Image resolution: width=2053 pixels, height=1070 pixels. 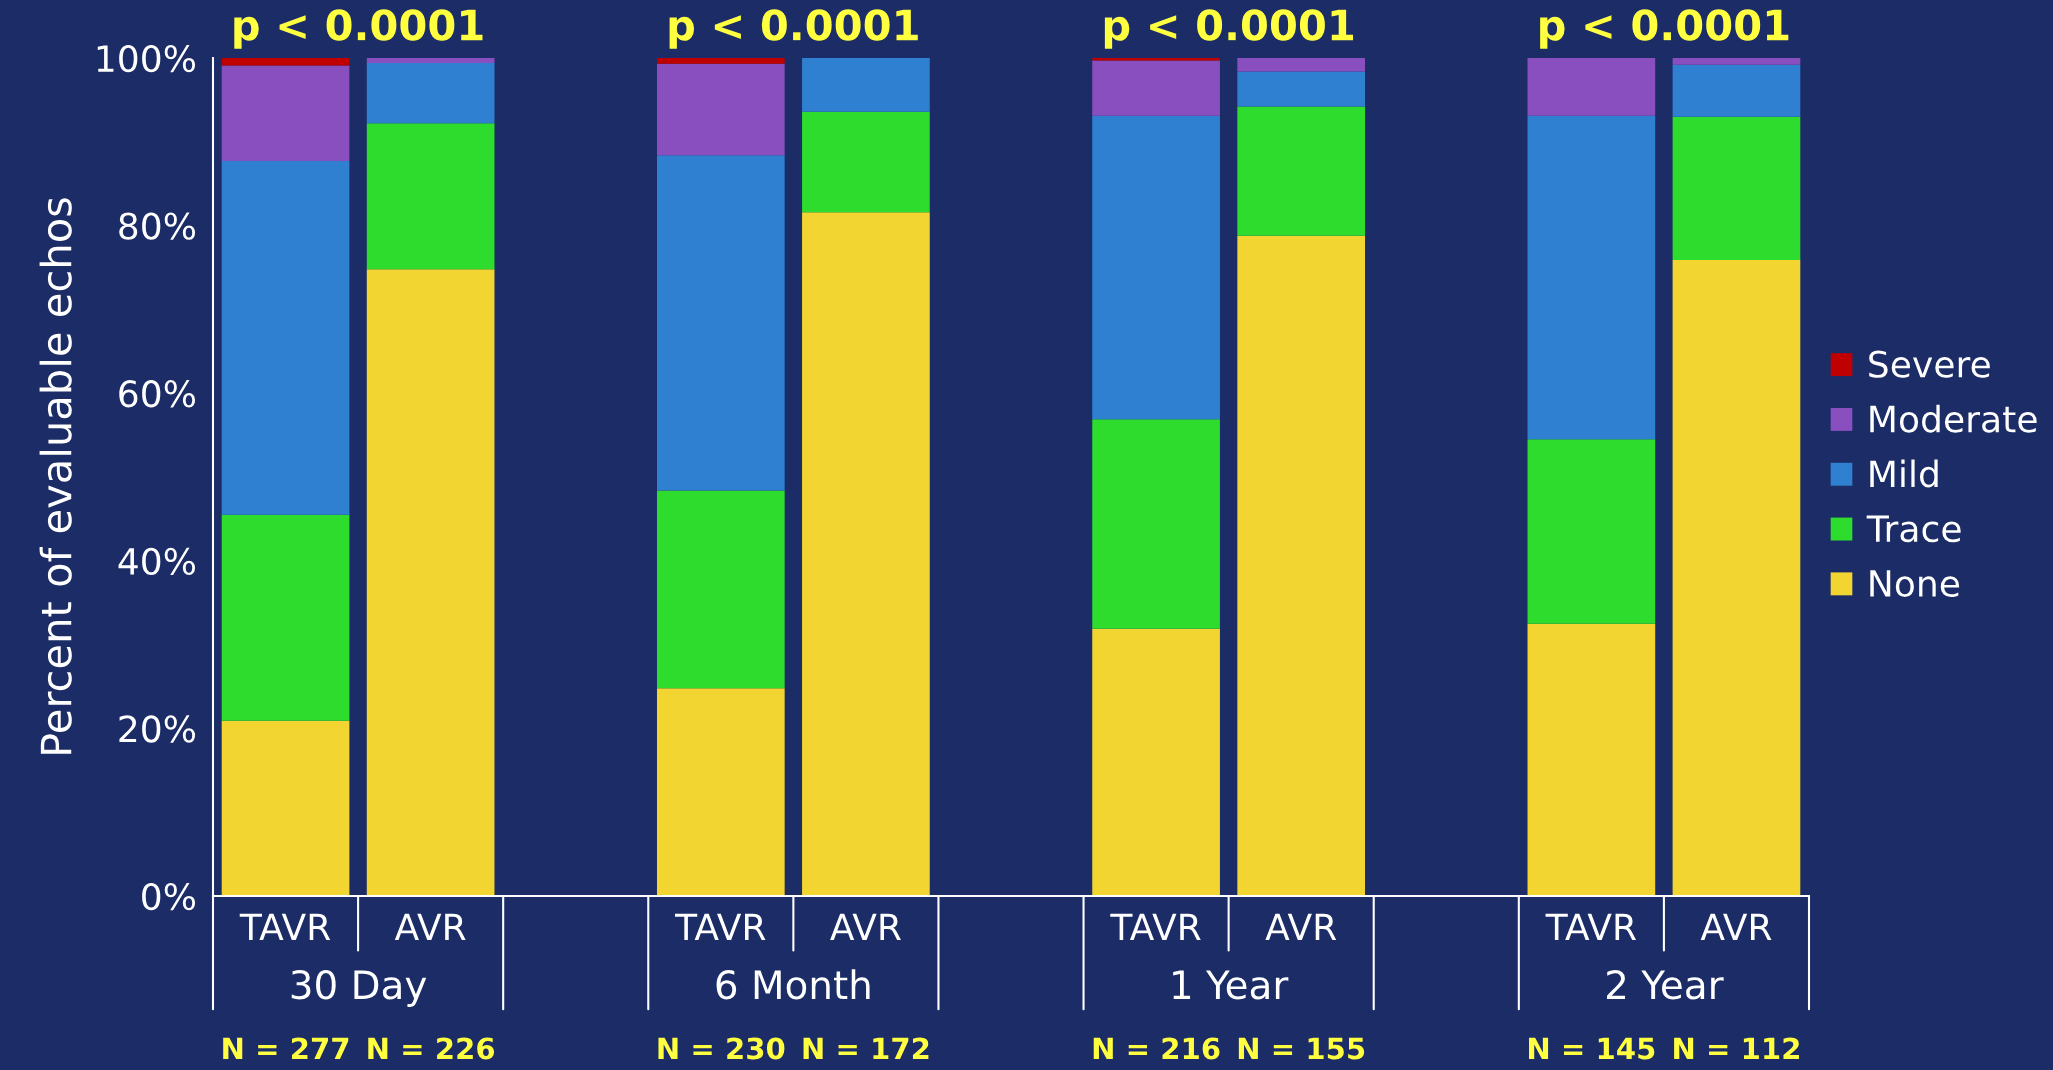 What do you see at coordinates (157, 729) in the screenshot?
I see `y-tick-label: 20%` at bounding box center [157, 729].